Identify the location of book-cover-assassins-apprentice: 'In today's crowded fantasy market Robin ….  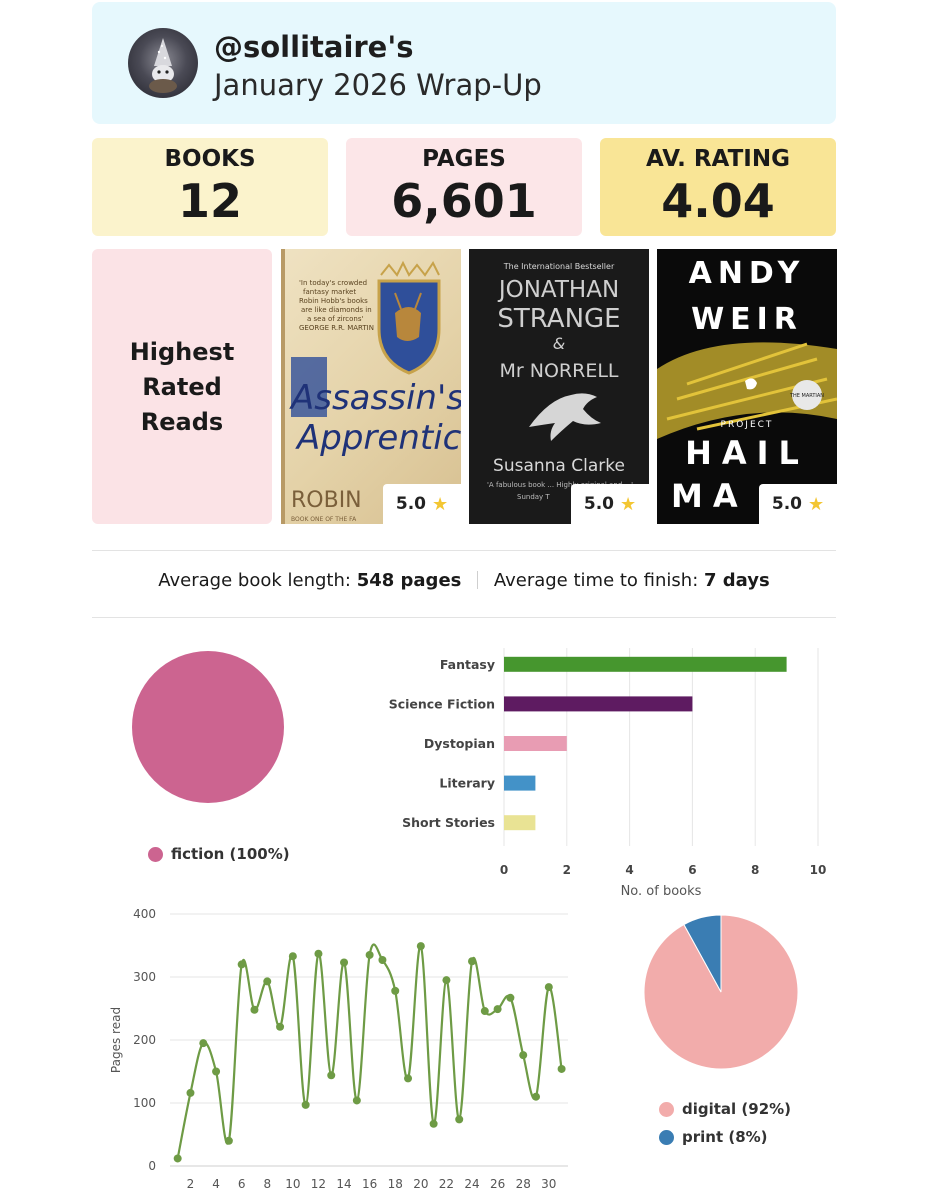
(371, 386).